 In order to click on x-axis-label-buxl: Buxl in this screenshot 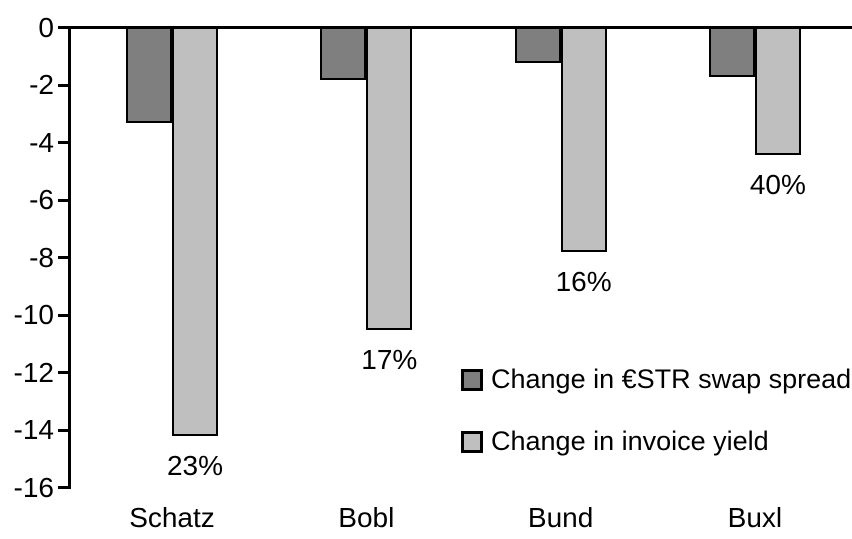, I will do `click(755, 517)`.